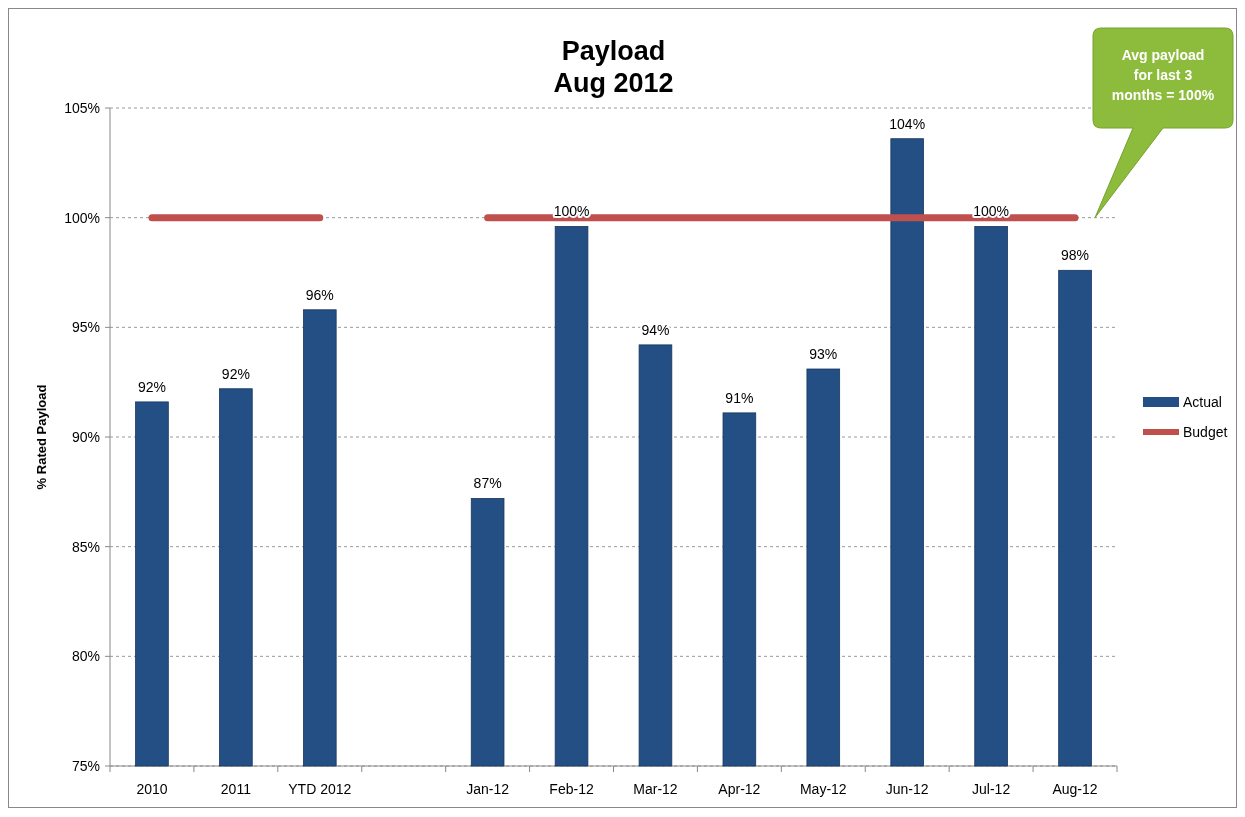 The width and height of the screenshot is (1245, 817). What do you see at coordinates (571, 789) in the screenshot?
I see `x-tick-label: Feb-12` at bounding box center [571, 789].